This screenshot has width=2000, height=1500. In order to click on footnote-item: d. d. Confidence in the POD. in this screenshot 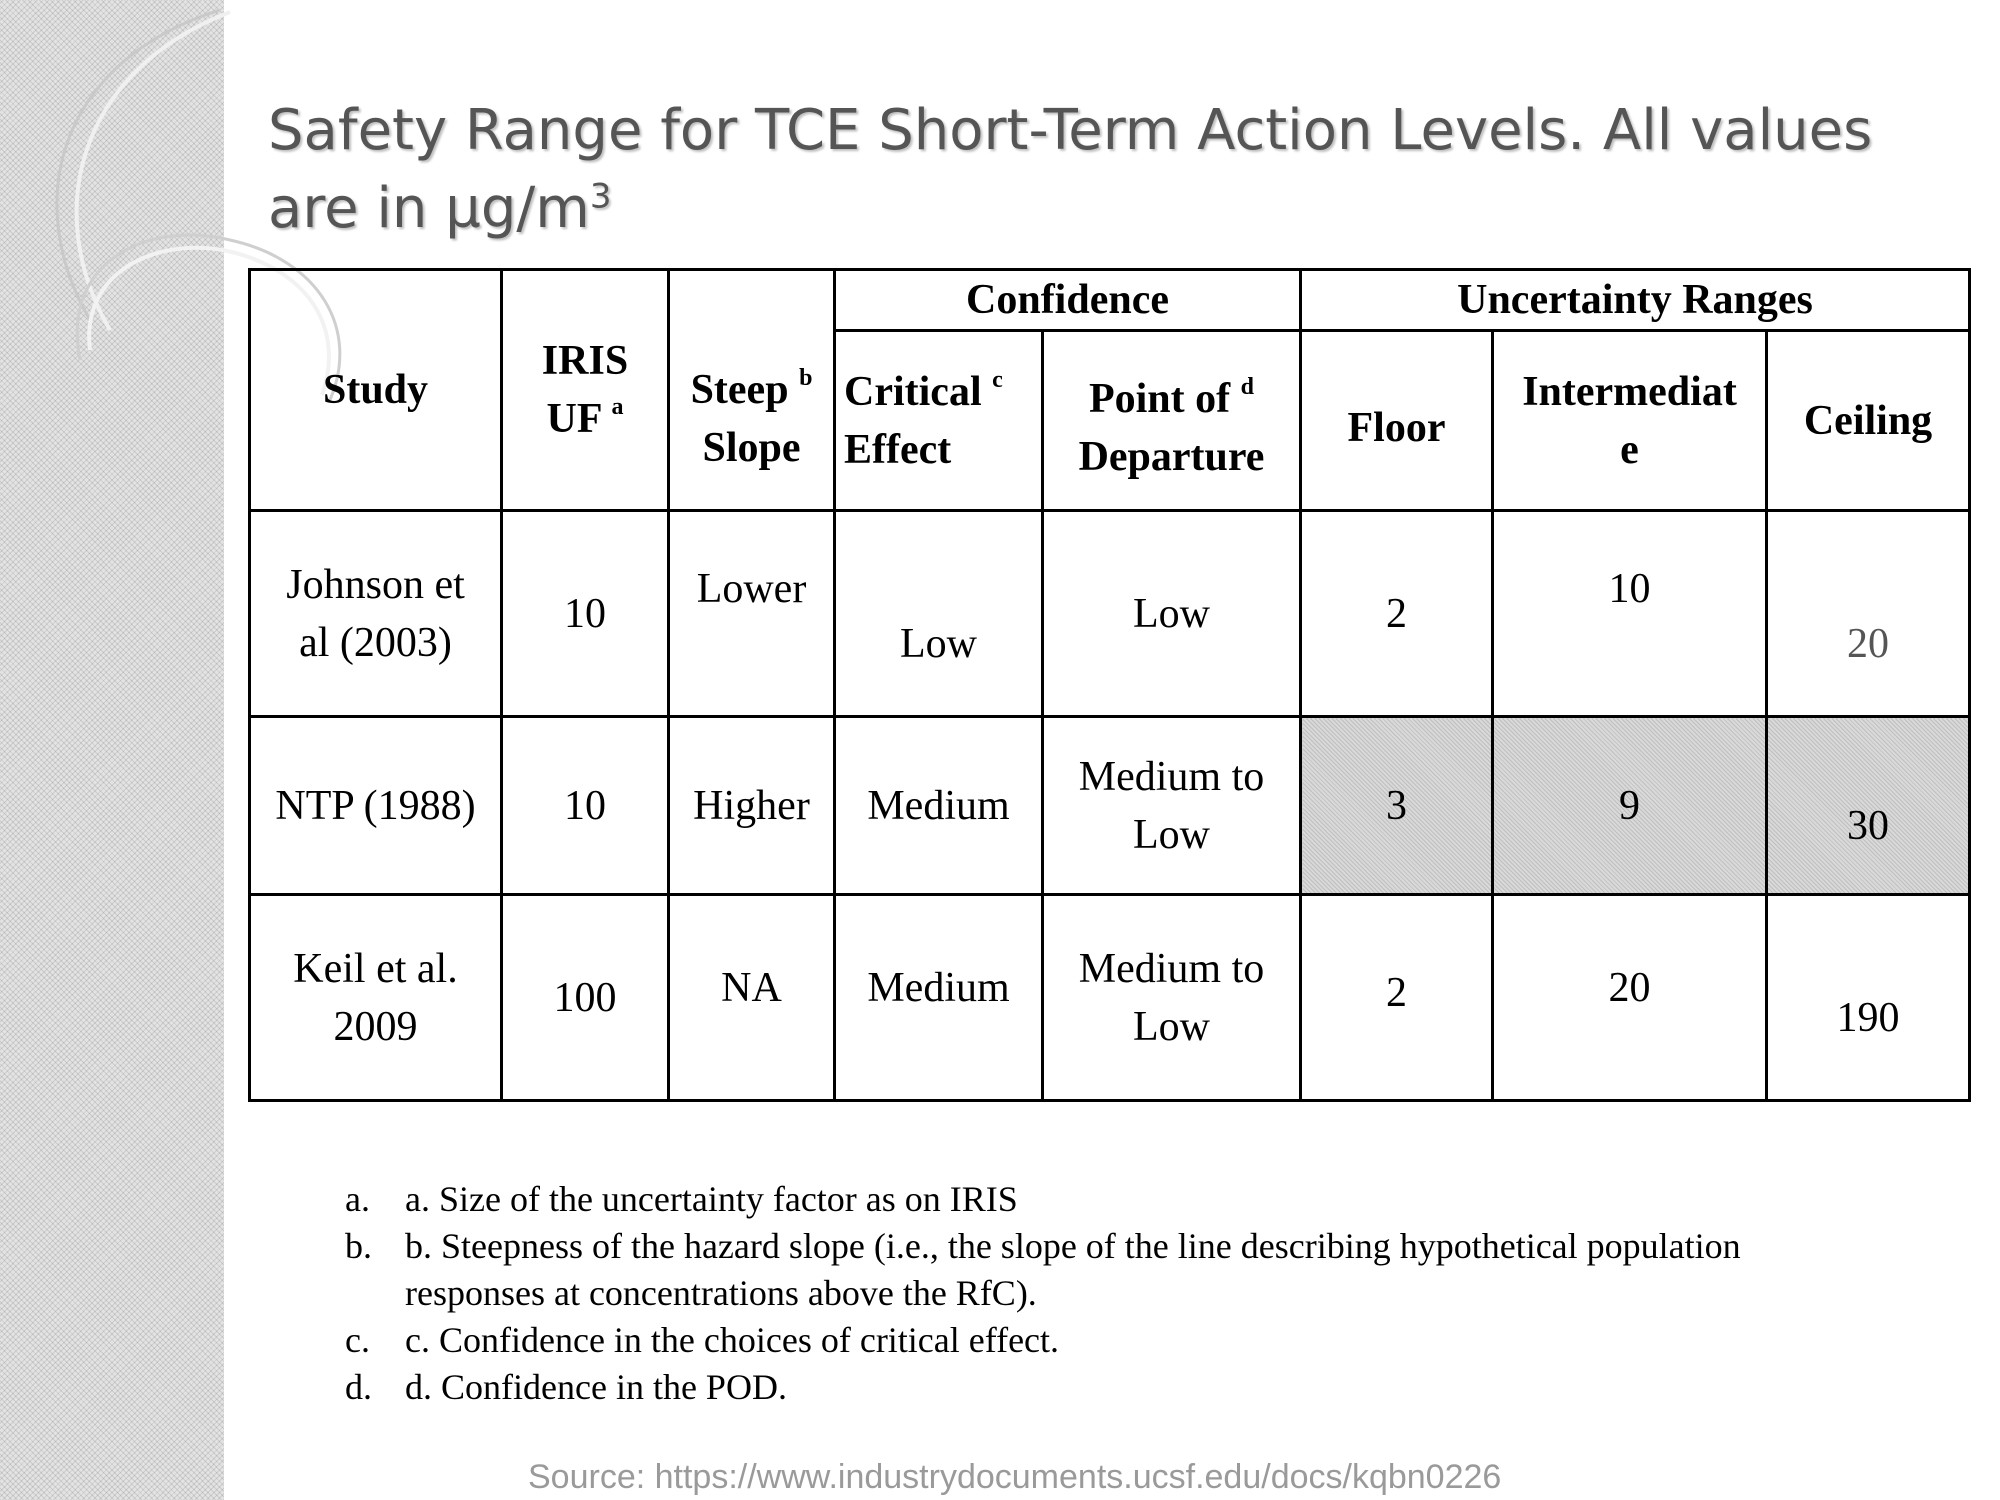, I will do `click(566, 1387)`.